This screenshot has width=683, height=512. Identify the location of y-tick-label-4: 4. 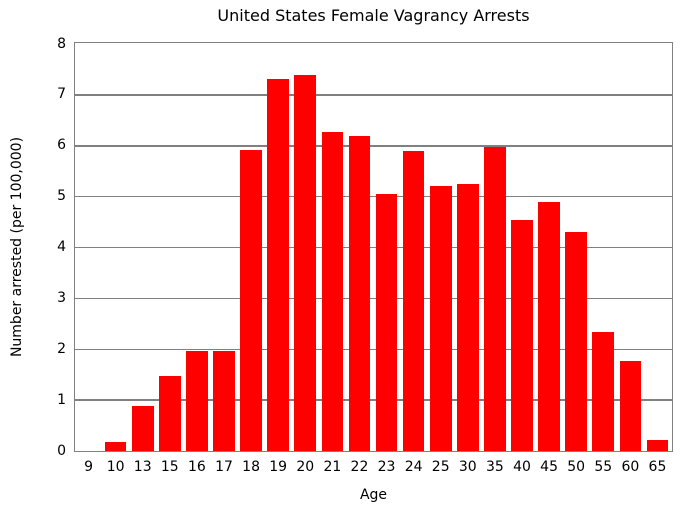
(61, 247).